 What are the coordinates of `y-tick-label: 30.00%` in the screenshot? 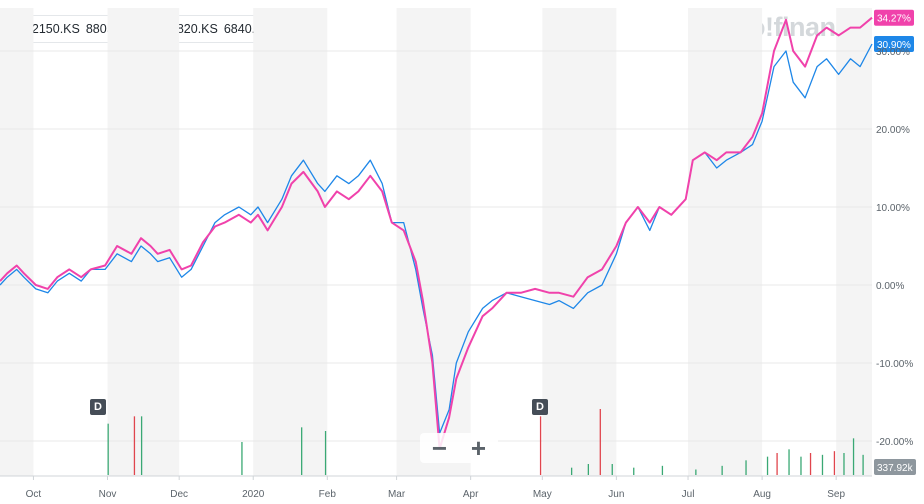 It's located at (893, 52).